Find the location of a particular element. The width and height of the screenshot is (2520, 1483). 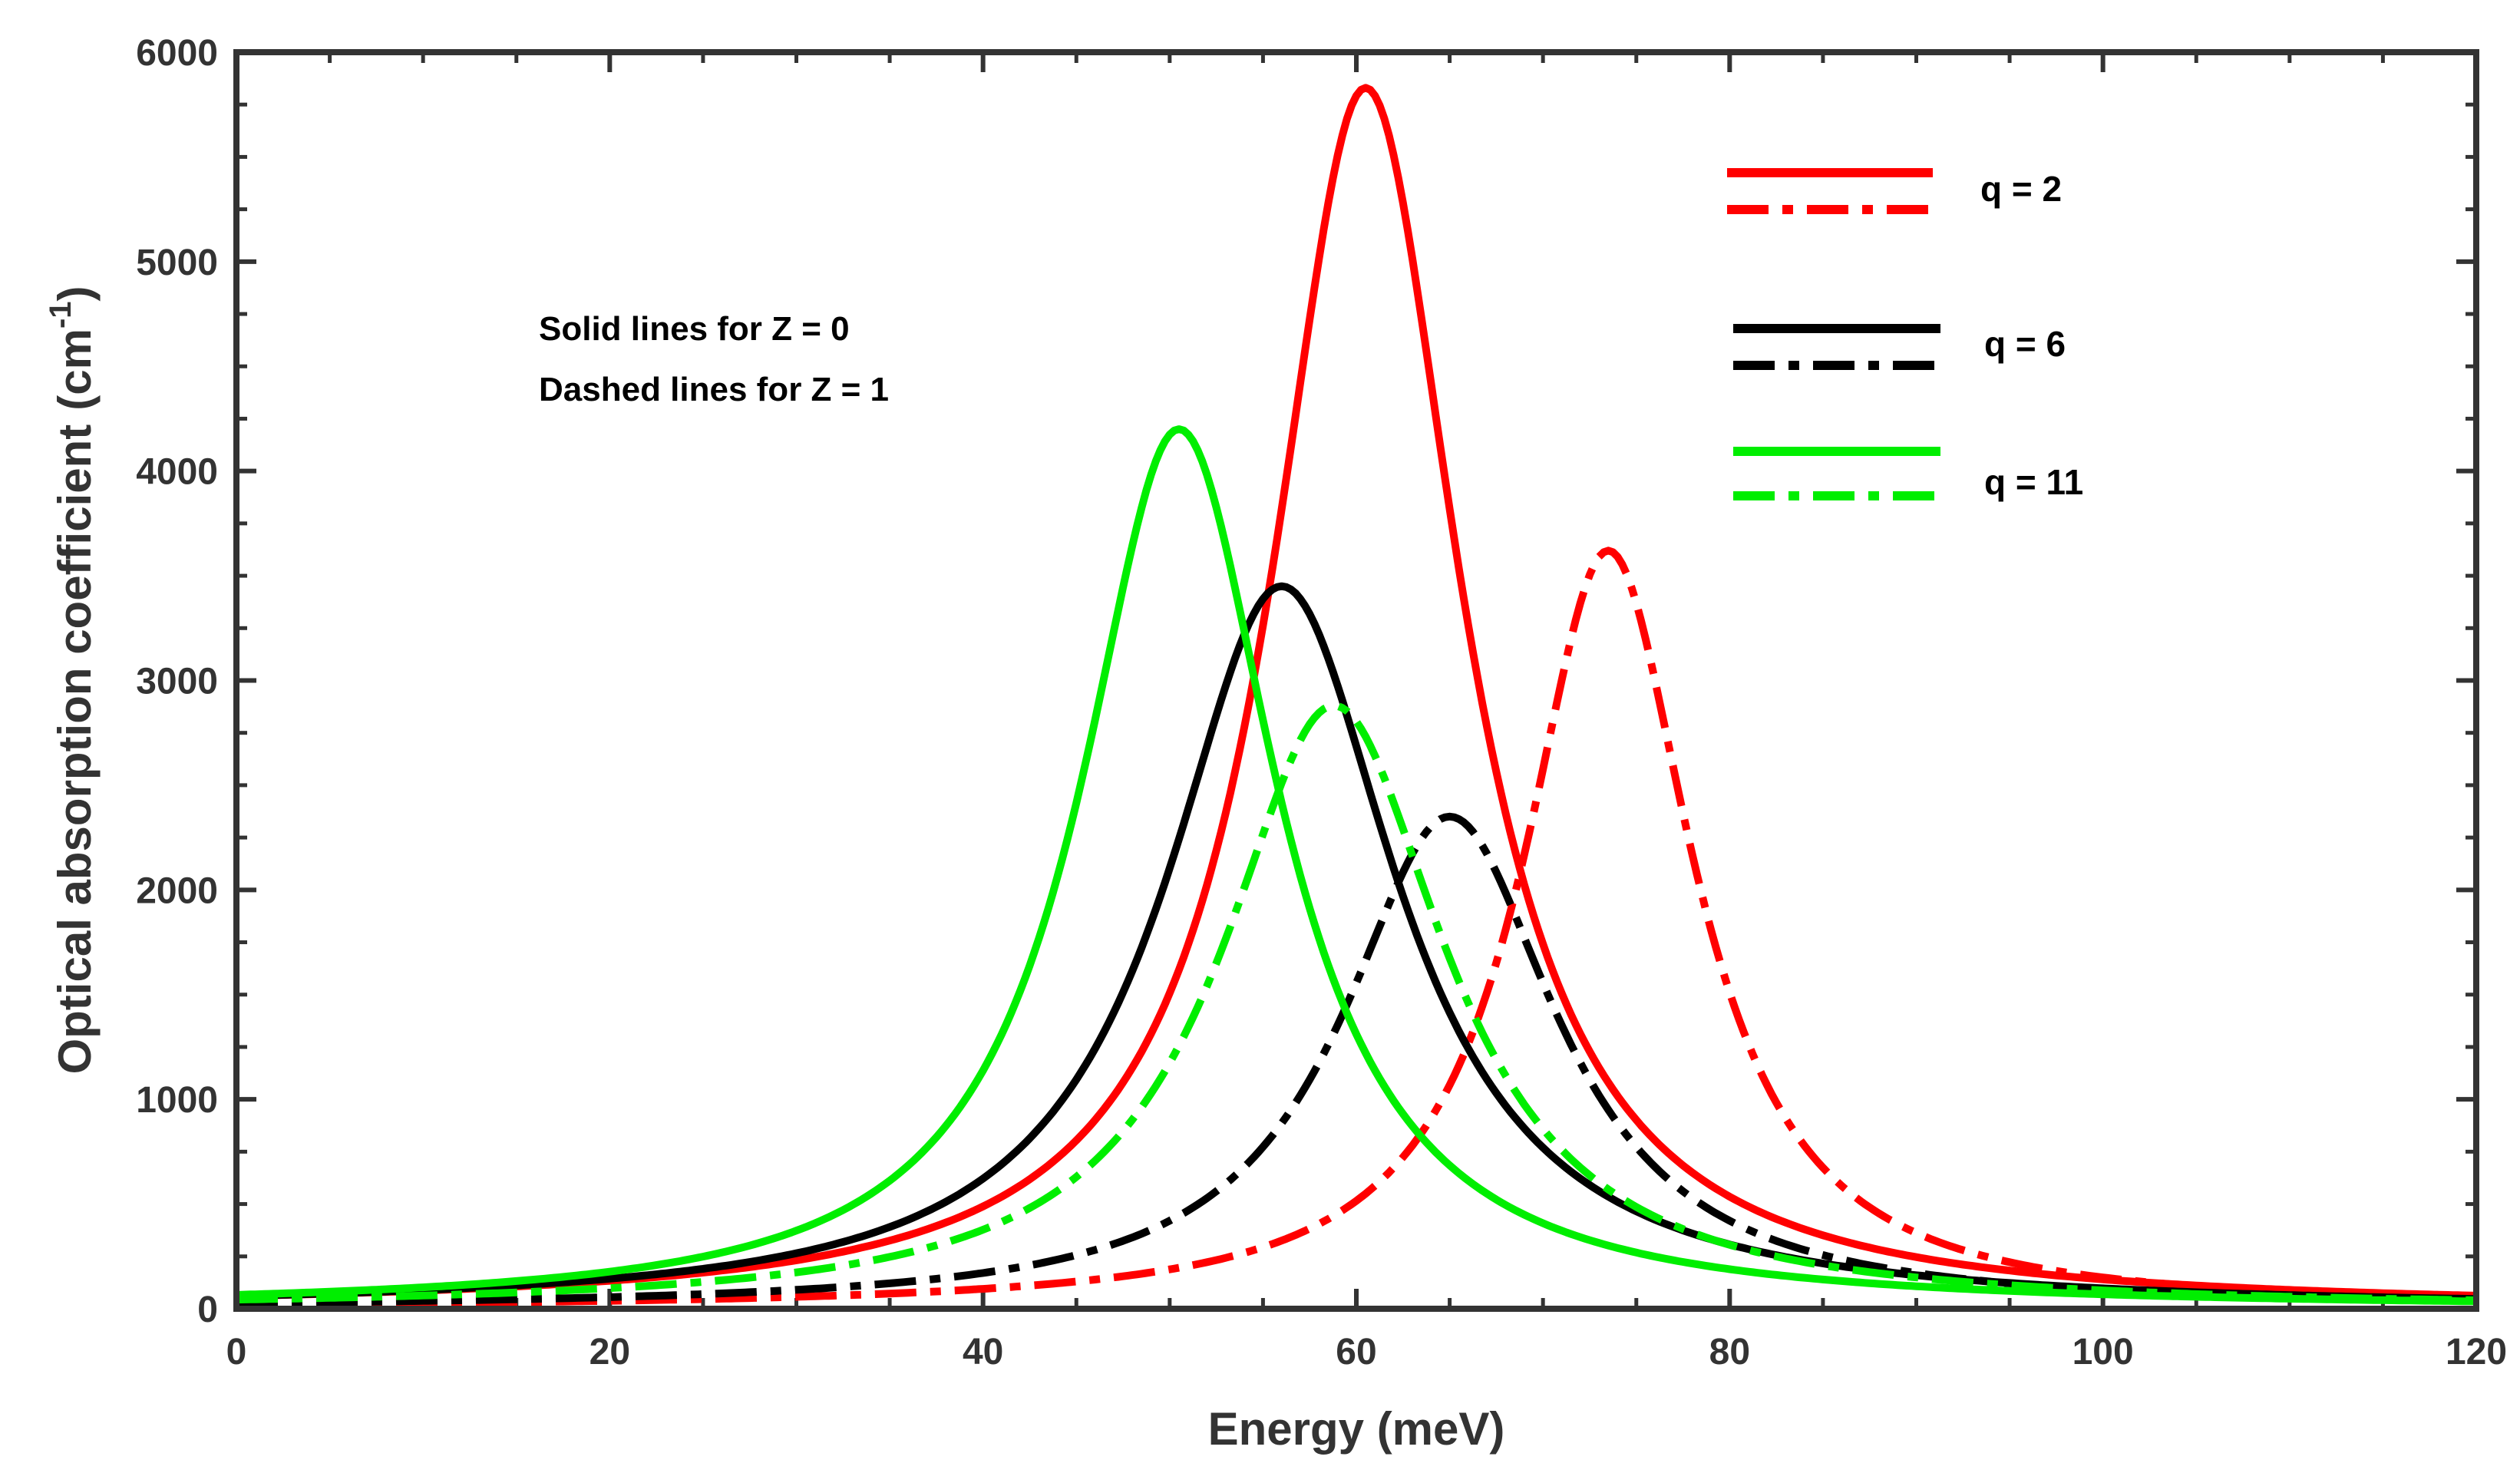

x-tick-label: 120 is located at coordinates (2477, 1352).